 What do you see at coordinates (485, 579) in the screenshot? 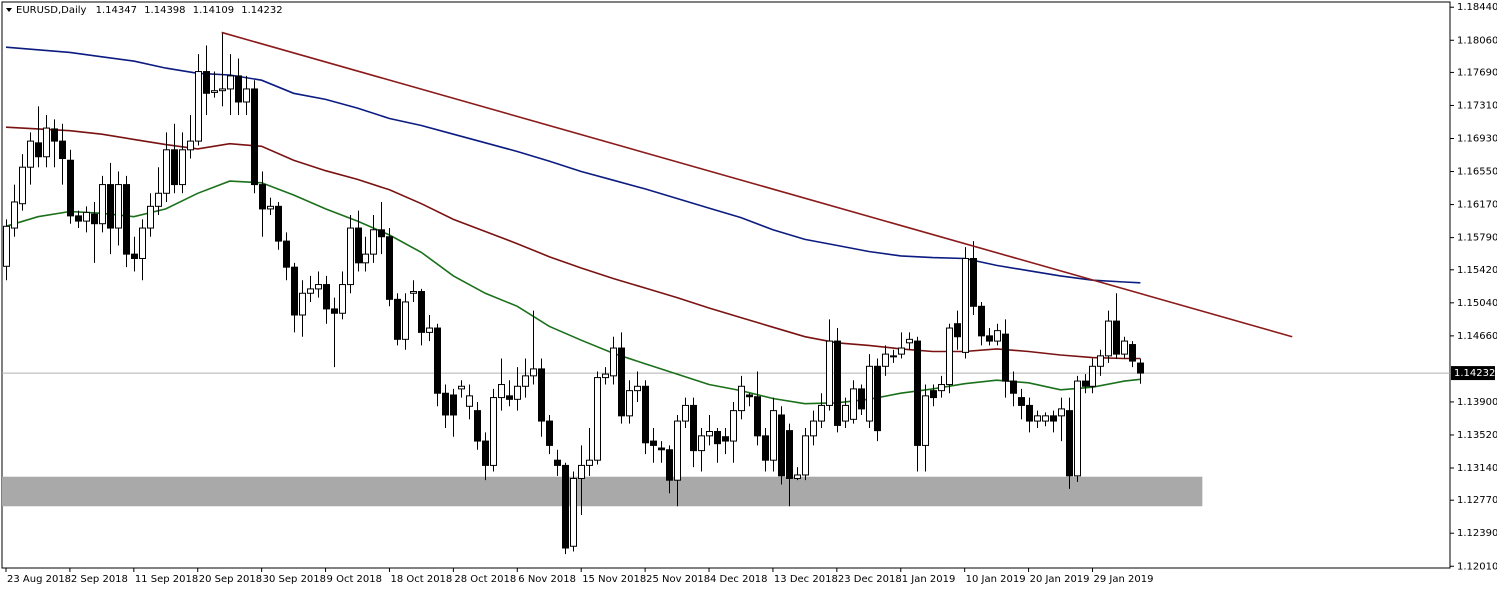
I see `x-tick-label: 28 Oct 2018` at bounding box center [485, 579].